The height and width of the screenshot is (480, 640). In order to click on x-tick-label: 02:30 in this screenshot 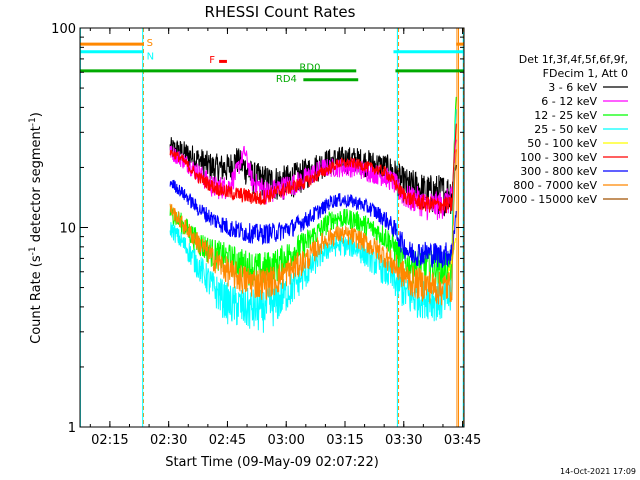, I will do `click(168, 440)`.